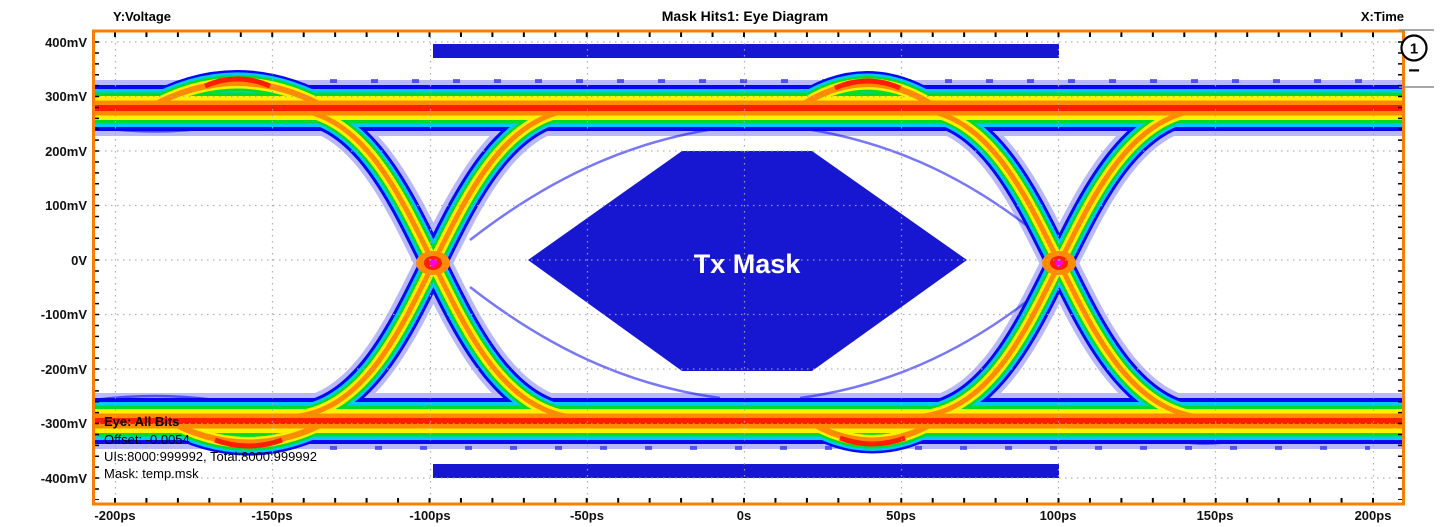 Image resolution: width=1440 pixels, height=527 pixels. What do you see at coordinates (746, 51) in the screenshot?
I see `mask-top-bar` at bounding box center [746, 51].